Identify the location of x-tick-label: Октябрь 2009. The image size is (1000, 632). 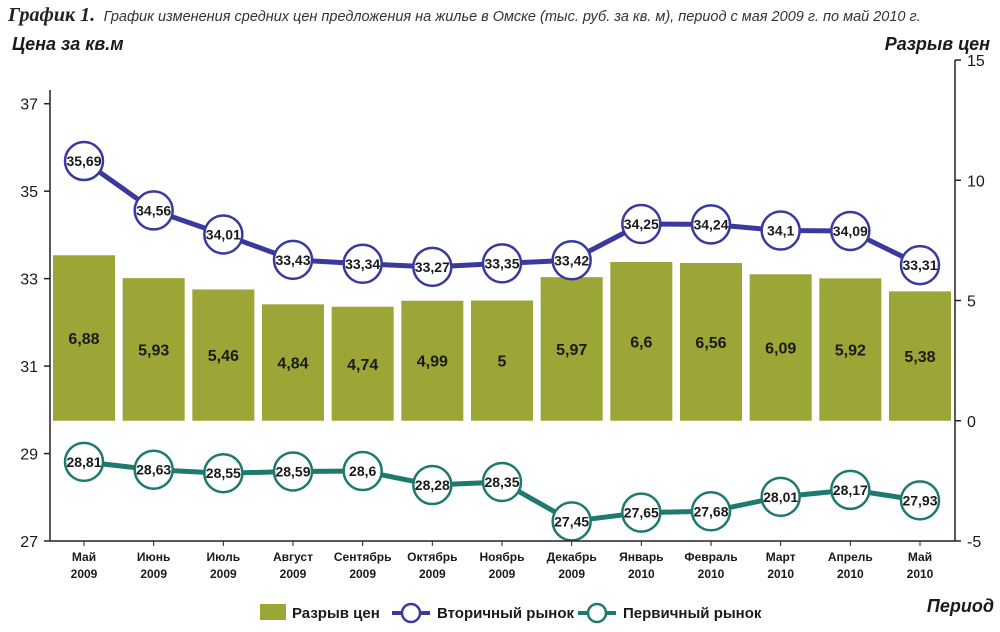
(432, 565).